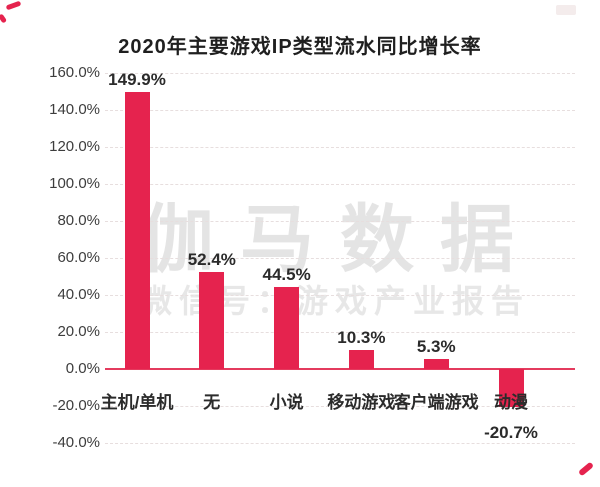 The image size is (600, 487). I want to click on bar-value-label: -20.7%, so click(511, 433).